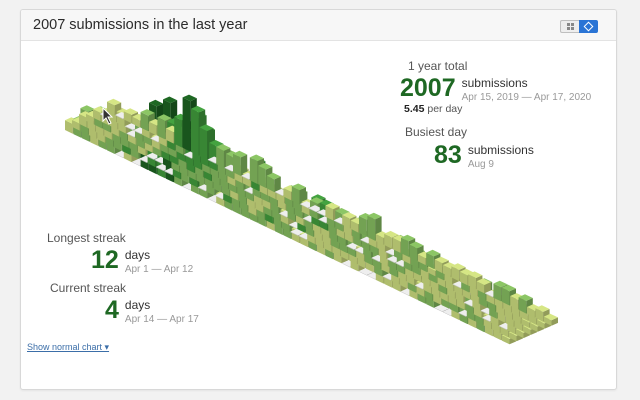 Image resolution: width=640 pixels, height=400 pixels. I want to click on per-day-suffix: per day, so click(445, 109).